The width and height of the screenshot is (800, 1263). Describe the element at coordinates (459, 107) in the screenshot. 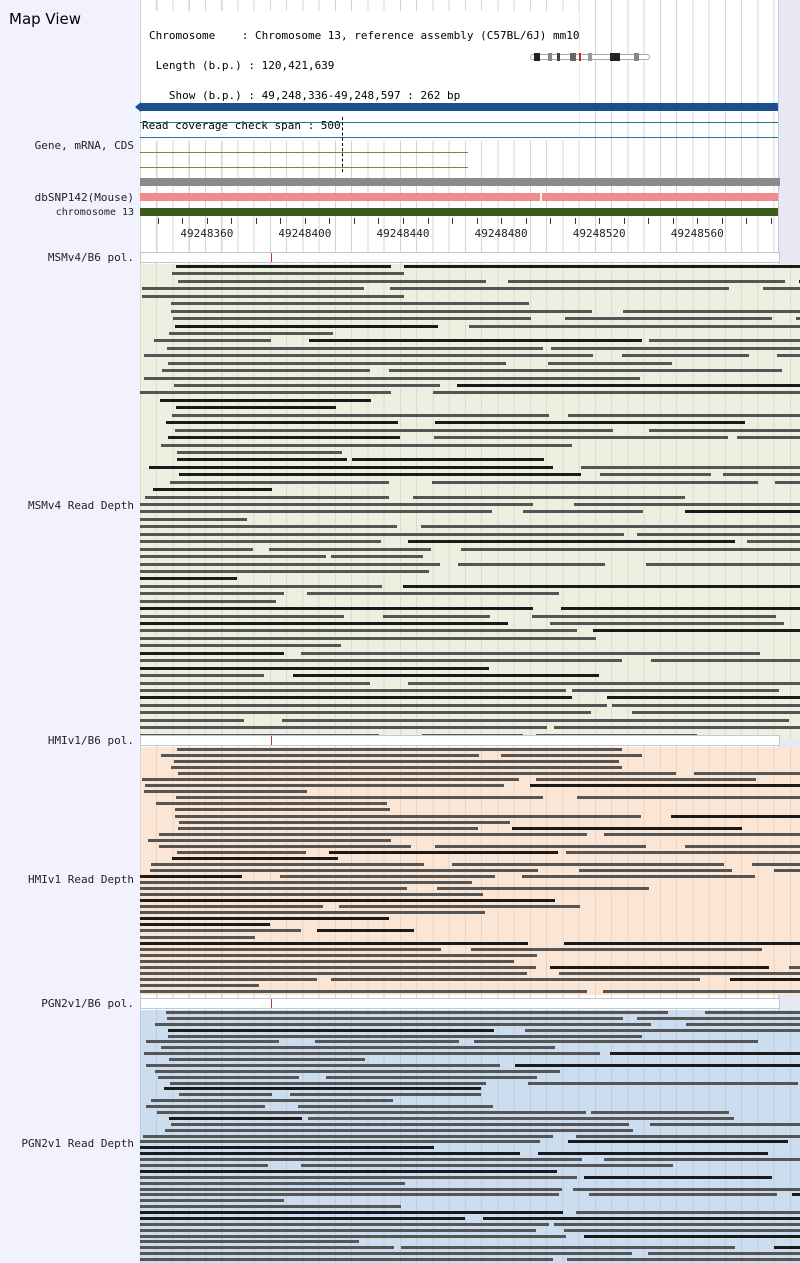

I see `gene-bar-main` at that location.